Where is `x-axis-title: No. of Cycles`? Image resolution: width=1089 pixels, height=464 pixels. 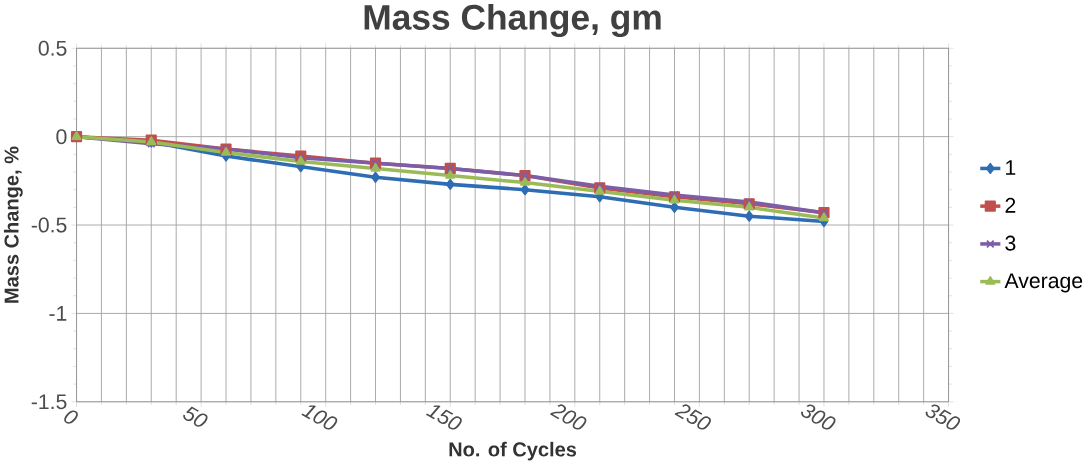
x-axis-title: No. of Cycles is located at coordinates (513, 451).